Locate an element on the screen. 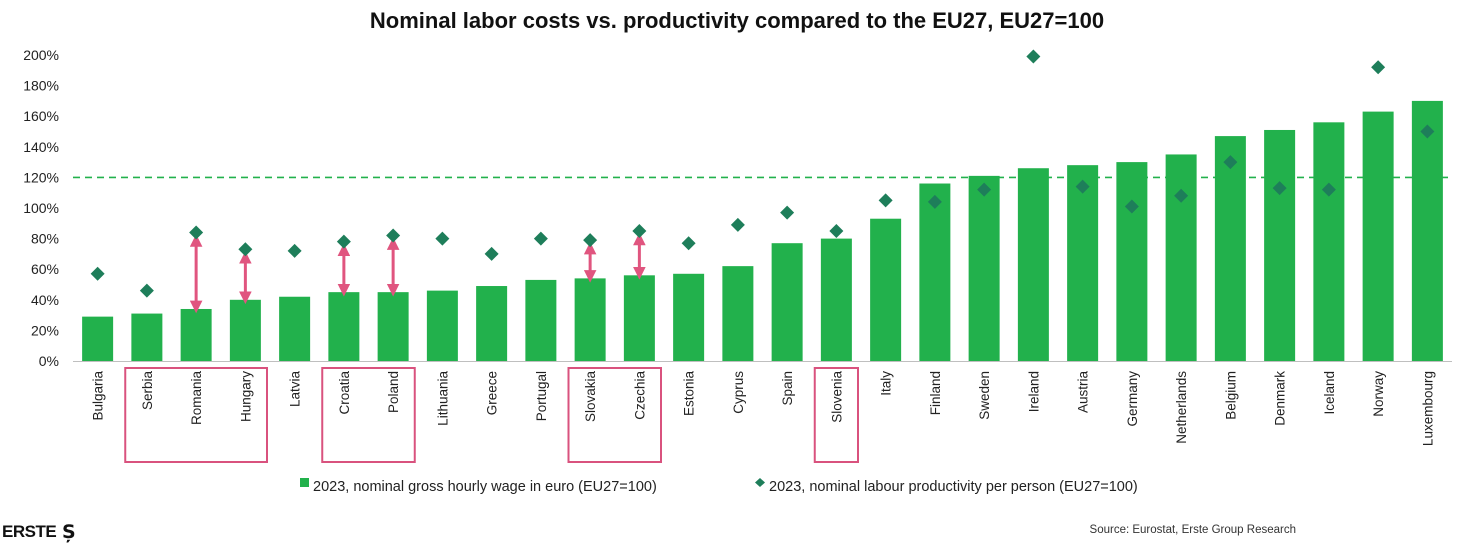 Image resolution: width=1459 pixels, height=543 pixels. highlight-box-slovenia is located at coordinates (836, 415).